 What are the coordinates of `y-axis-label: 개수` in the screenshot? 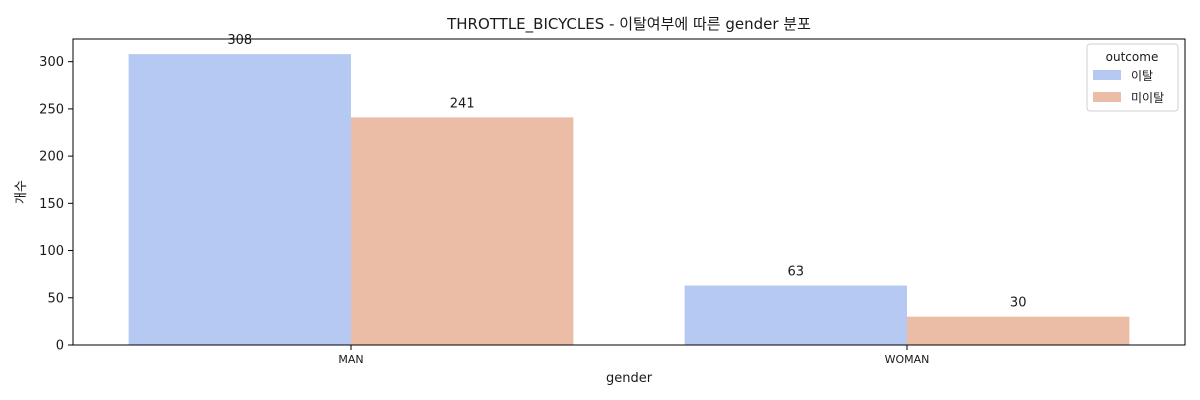 It's located at (21, 192).